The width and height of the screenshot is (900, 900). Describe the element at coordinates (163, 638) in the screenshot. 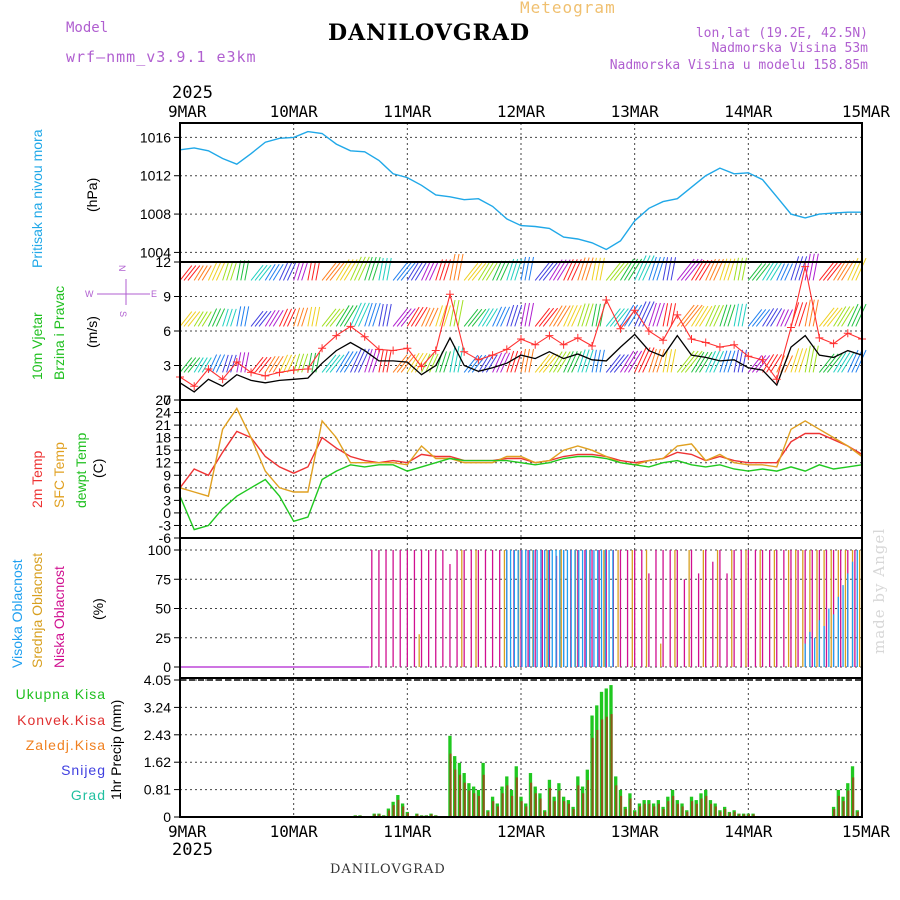

I see `y-tick-label-clouds: 25` at that location.